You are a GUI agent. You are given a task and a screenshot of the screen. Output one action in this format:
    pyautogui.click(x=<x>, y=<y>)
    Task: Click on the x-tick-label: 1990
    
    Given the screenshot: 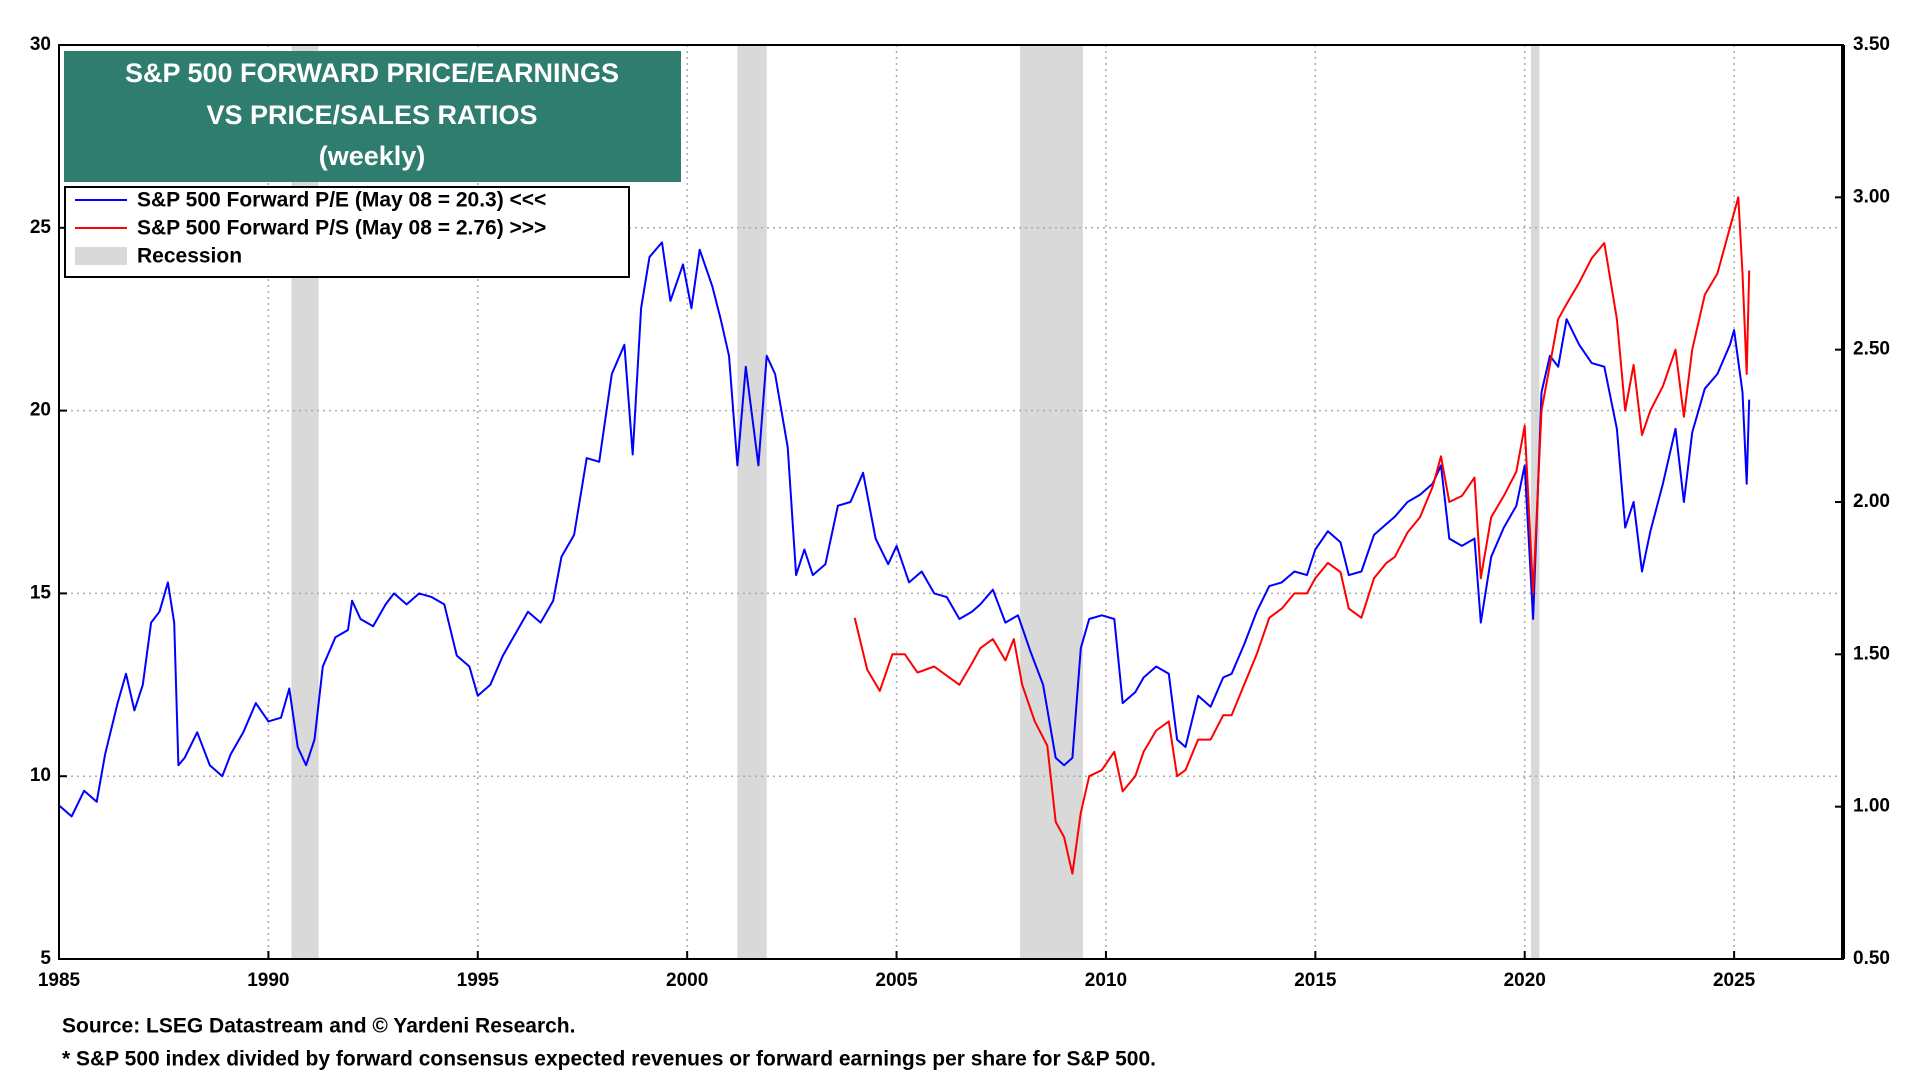 What is the action you would take?
    pyautogui.click(x=268, y=980)
    